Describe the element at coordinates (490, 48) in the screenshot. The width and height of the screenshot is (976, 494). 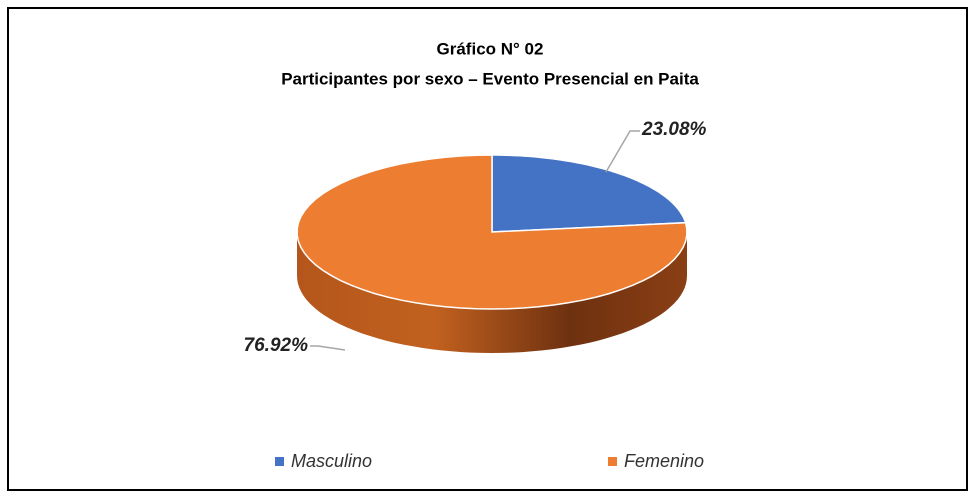
I see `chart-title: Gráfico N° 02` at that location.